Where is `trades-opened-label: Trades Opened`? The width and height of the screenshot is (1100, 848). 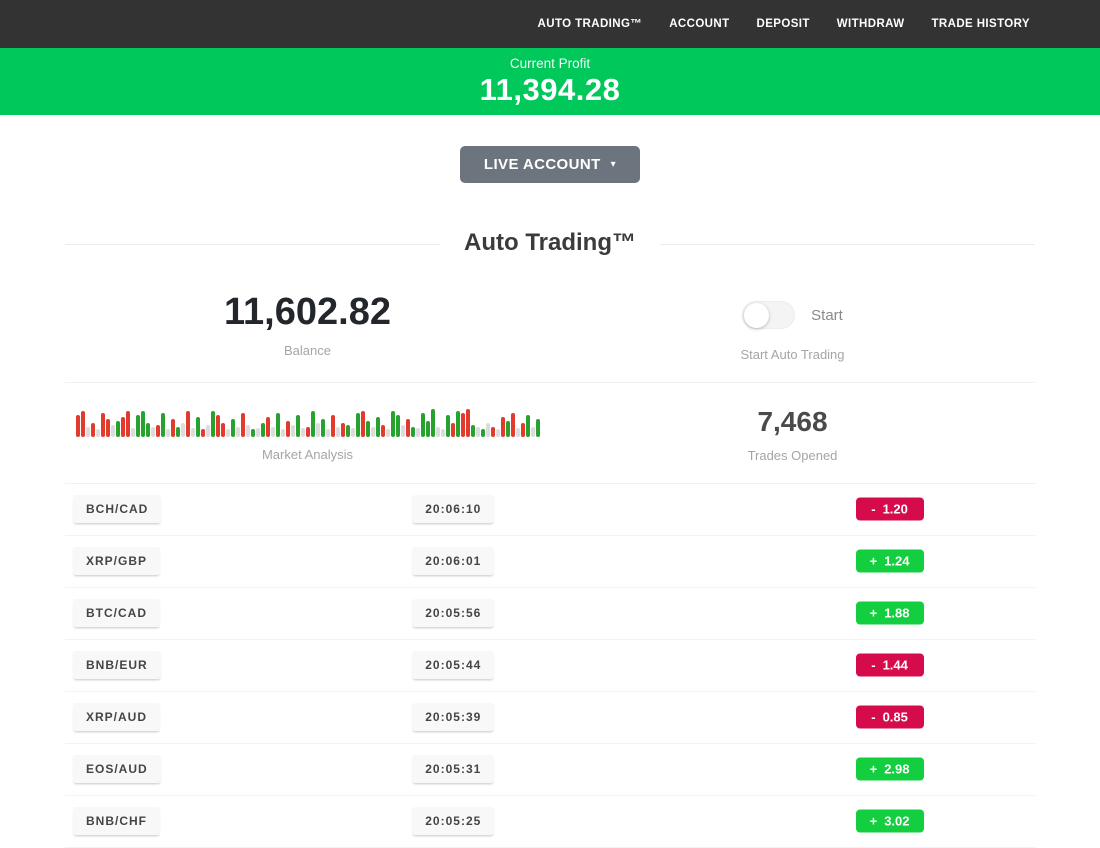 trades-opened-label: Trades Opened is located at coordinates (792, 455).